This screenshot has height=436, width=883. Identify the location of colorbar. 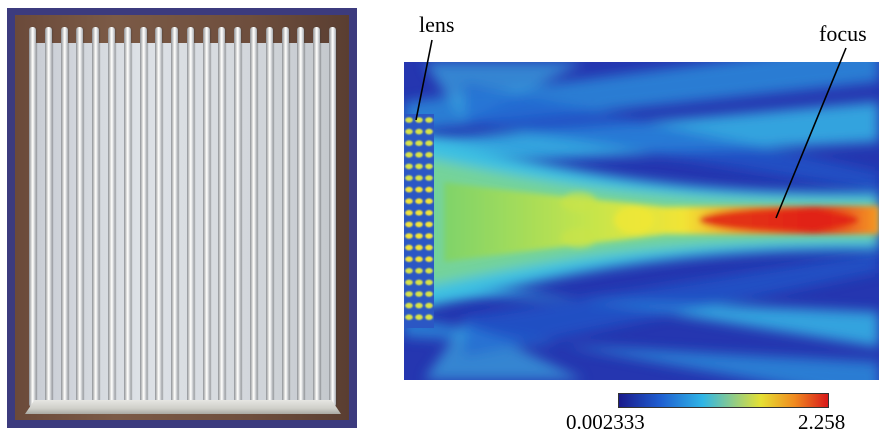
(723, 400).